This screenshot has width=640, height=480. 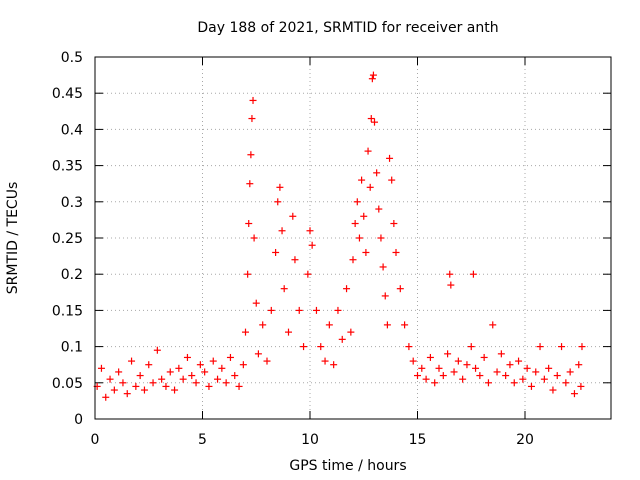 What do you see at coordinates (310, 440) in the screenshot?
I see `x-tick-label: 10` at bounding box center [310, 440].